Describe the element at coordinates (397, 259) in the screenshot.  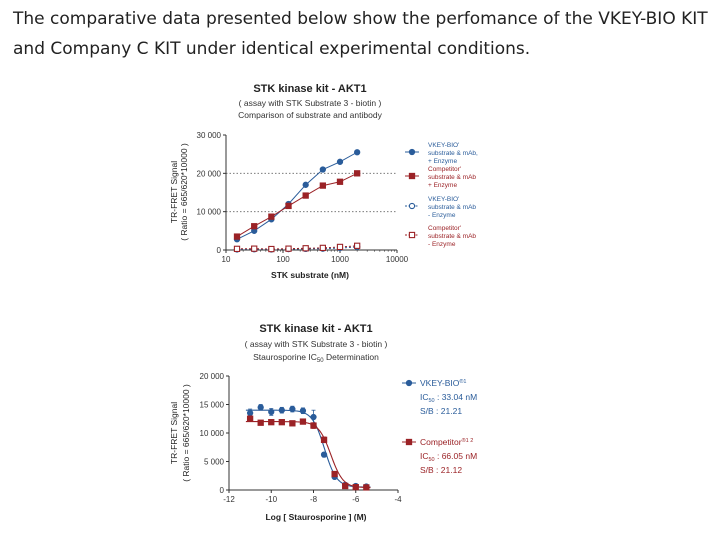
I see `chart1-xtick-label-3: 10000` at that location.